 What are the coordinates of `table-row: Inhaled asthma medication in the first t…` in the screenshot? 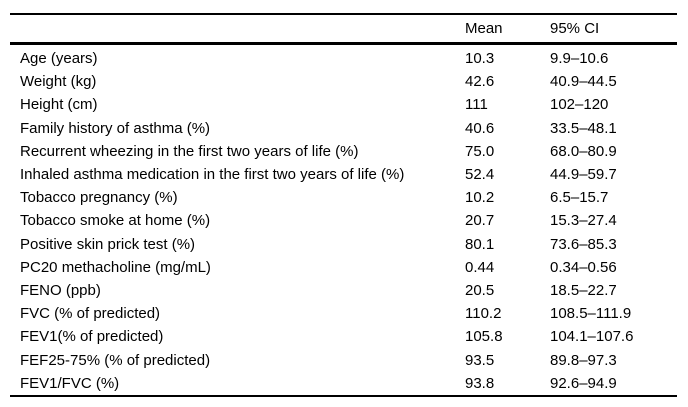 It's located at (343, 174).